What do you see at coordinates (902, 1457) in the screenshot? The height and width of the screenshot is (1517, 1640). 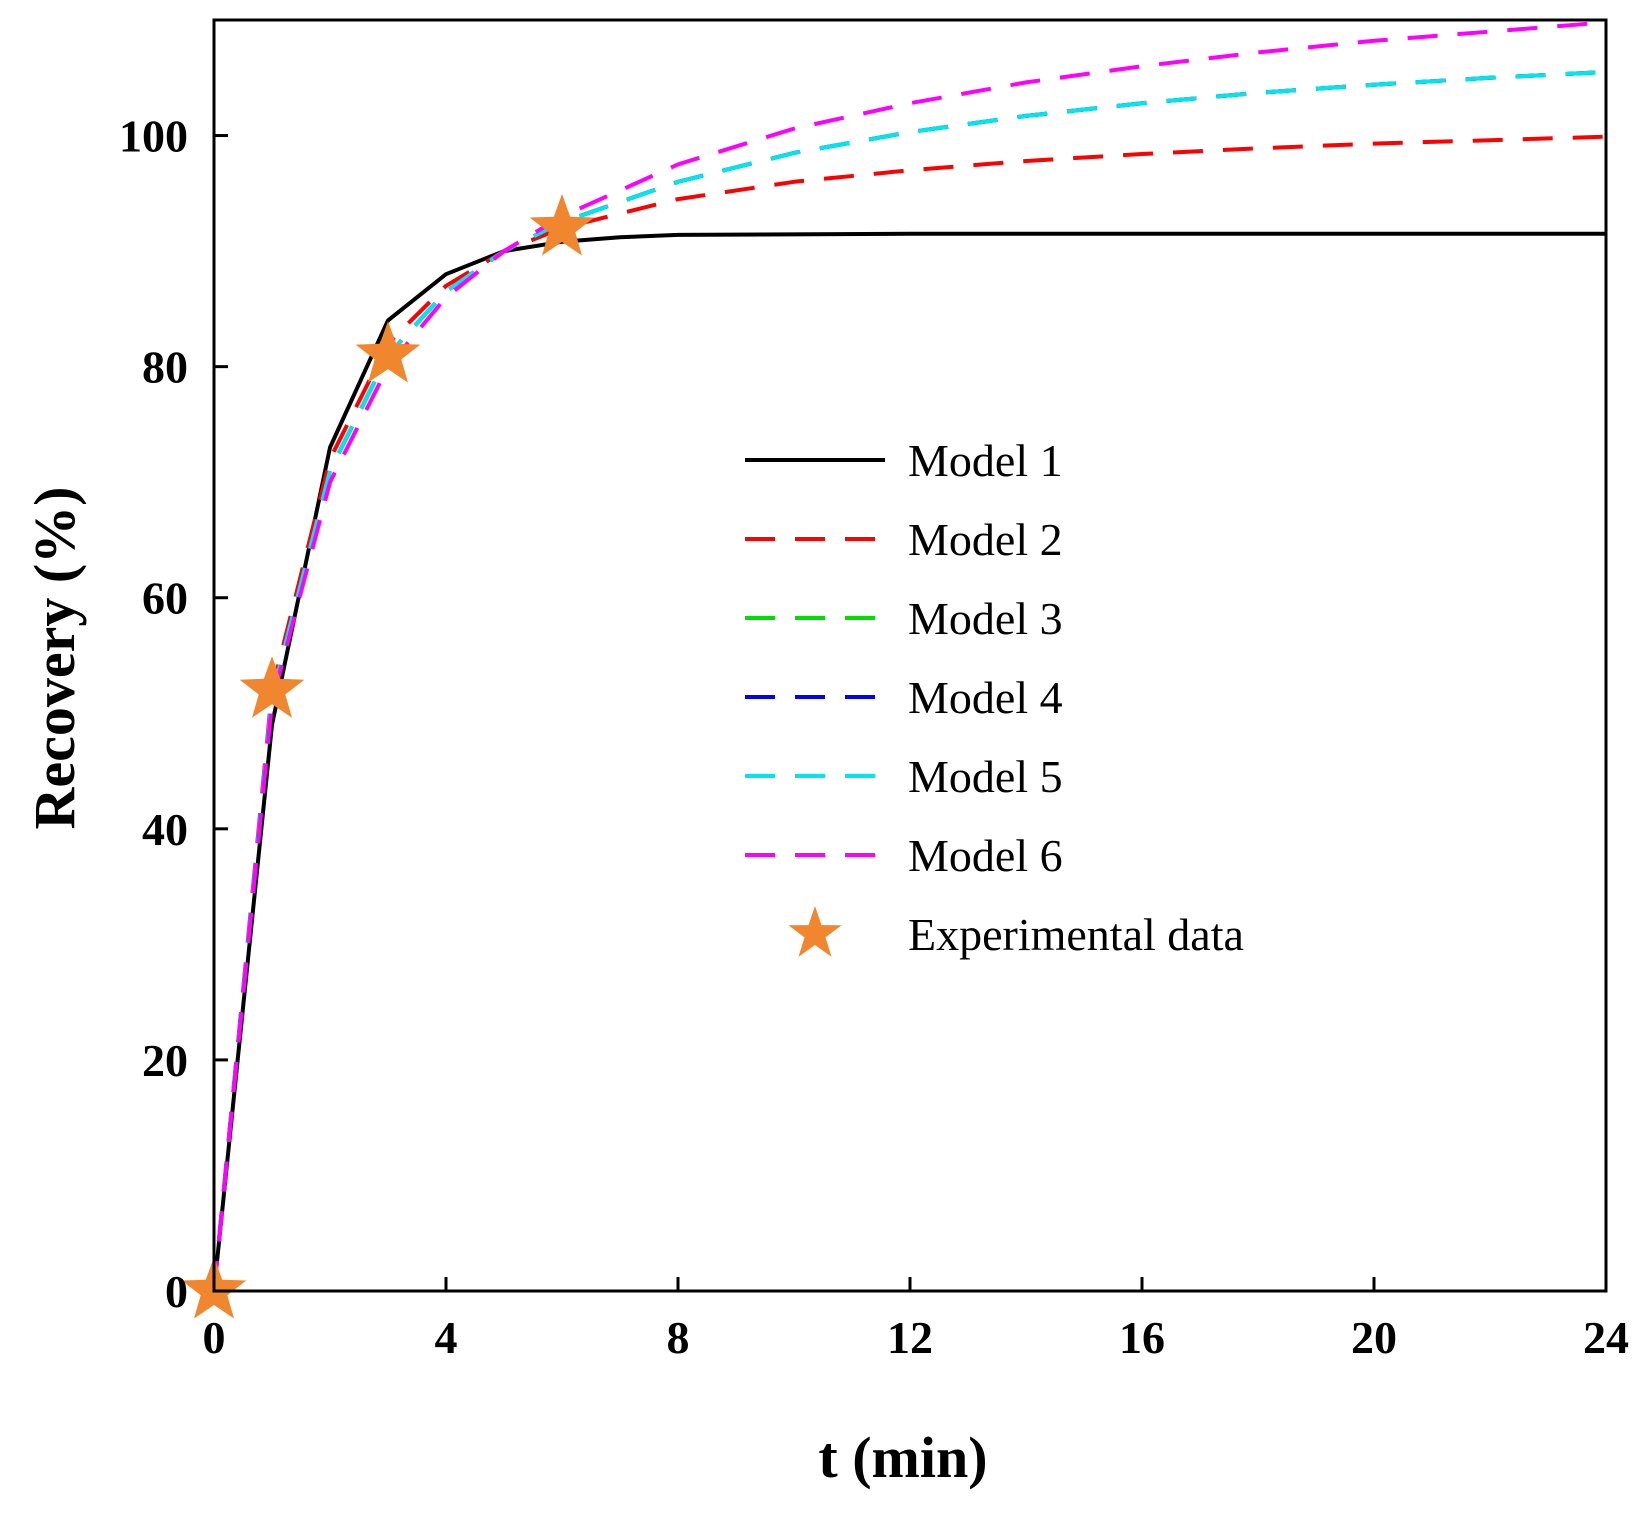 I see `x-axis-label: t (min)` at bounding box center [902, 1457].